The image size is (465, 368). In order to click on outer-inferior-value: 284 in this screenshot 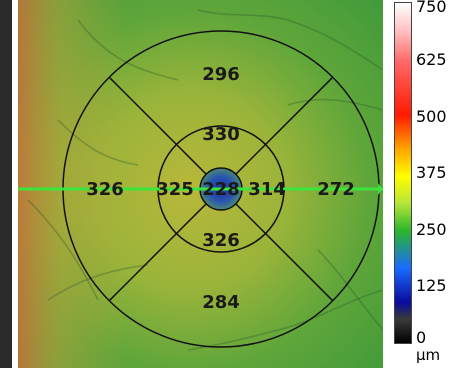, I will do `click(221, 302)`.